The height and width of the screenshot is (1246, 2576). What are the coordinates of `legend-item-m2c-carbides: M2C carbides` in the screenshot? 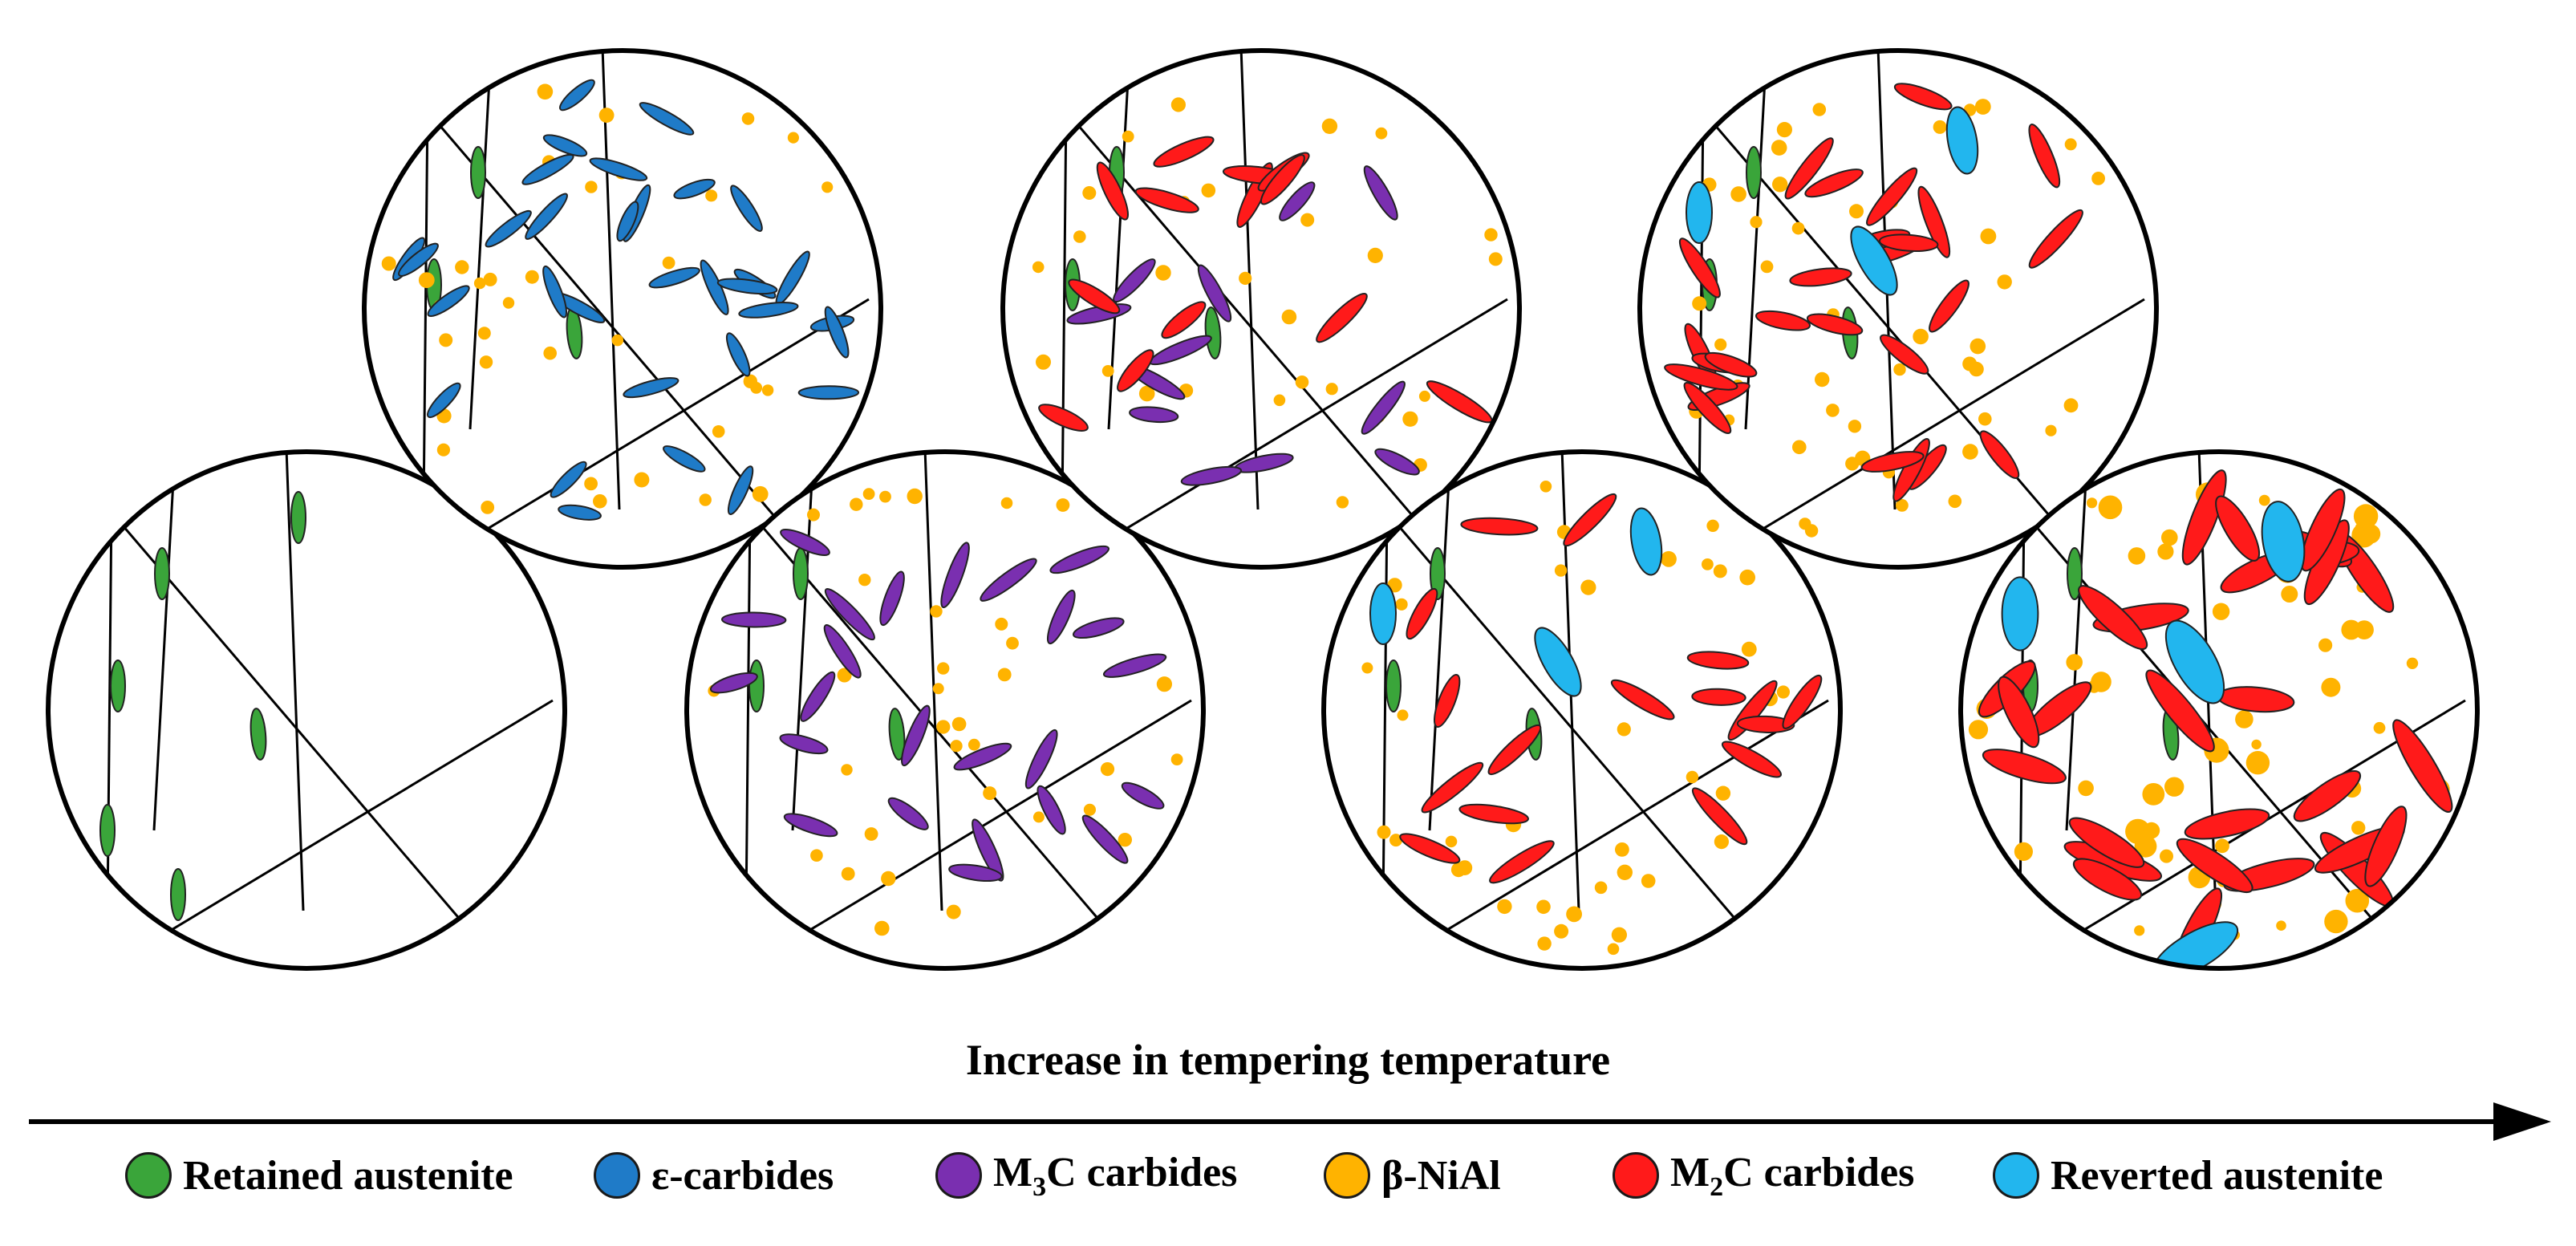 It's located at (1763, 1176).